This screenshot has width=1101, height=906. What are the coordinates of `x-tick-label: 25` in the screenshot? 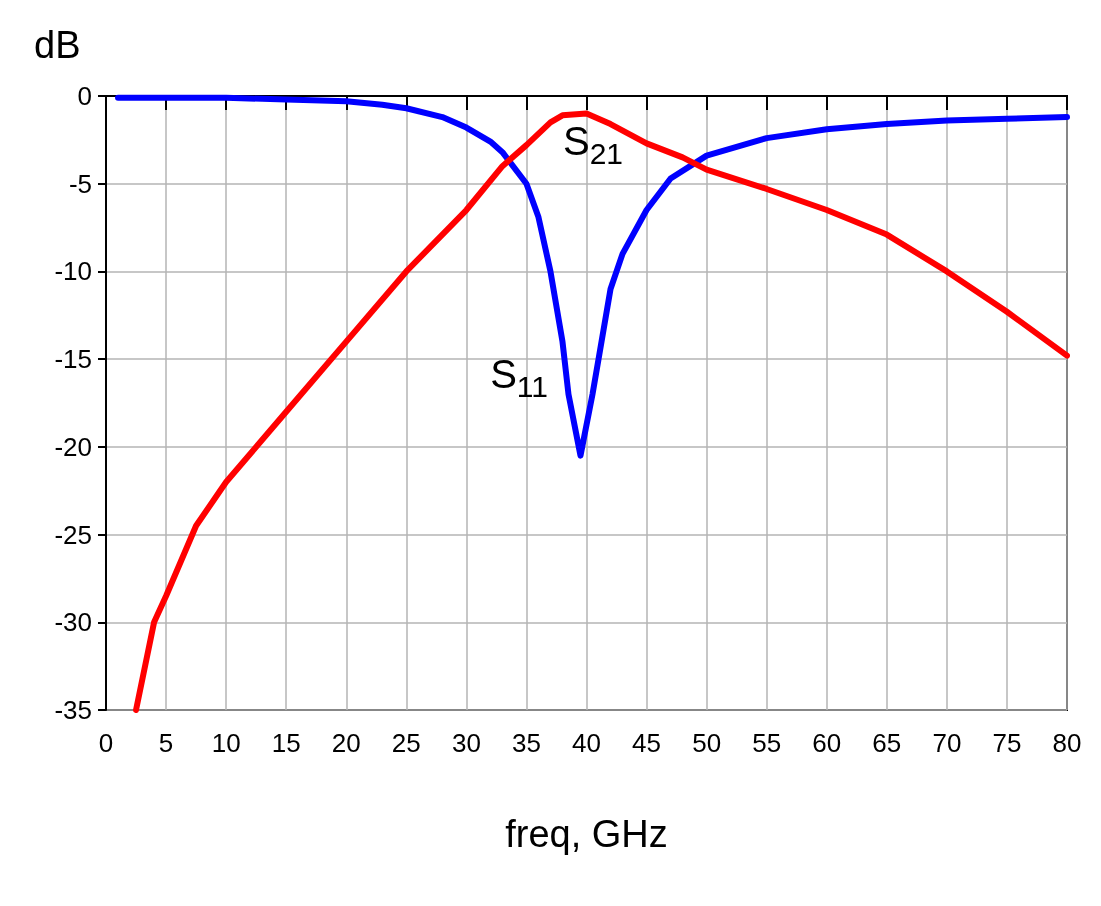 It's located at (406, 743).